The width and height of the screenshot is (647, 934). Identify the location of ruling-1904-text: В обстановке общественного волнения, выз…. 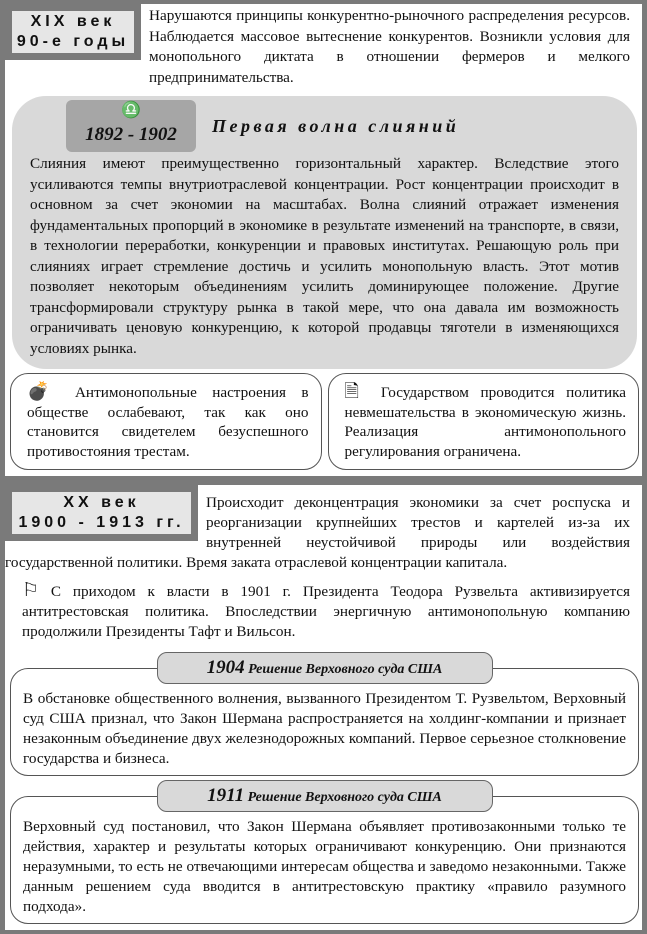
(324, 728).